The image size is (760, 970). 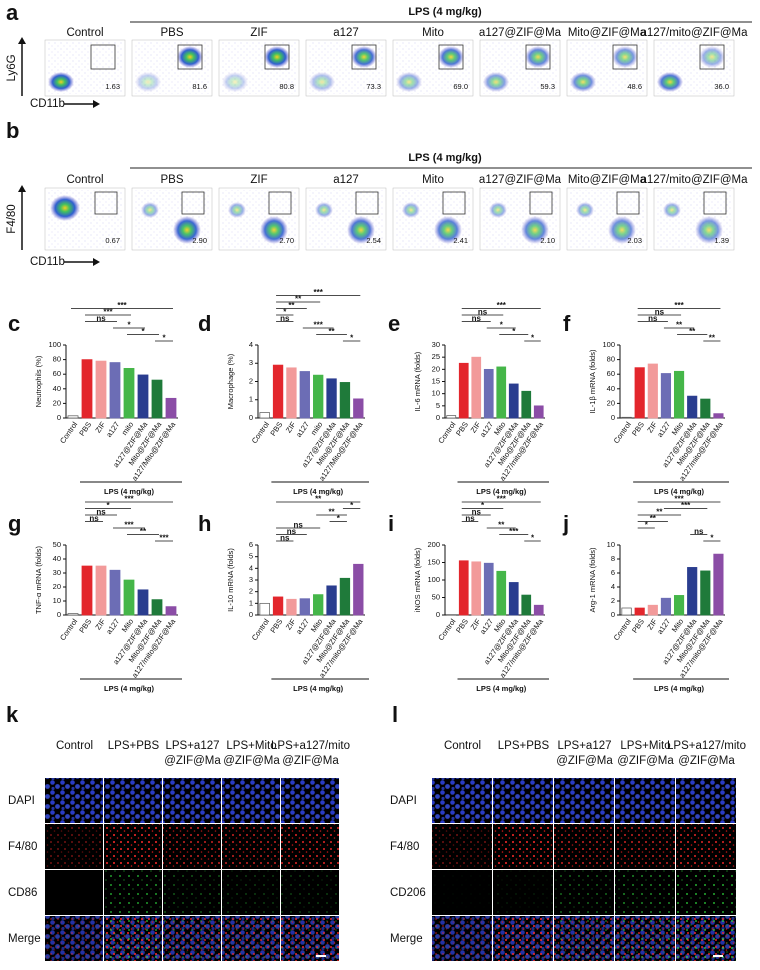 What do you see at coordinates (346, 180) in the screenshot?
I see `group-label: a127` at bounding box center [346, 180].